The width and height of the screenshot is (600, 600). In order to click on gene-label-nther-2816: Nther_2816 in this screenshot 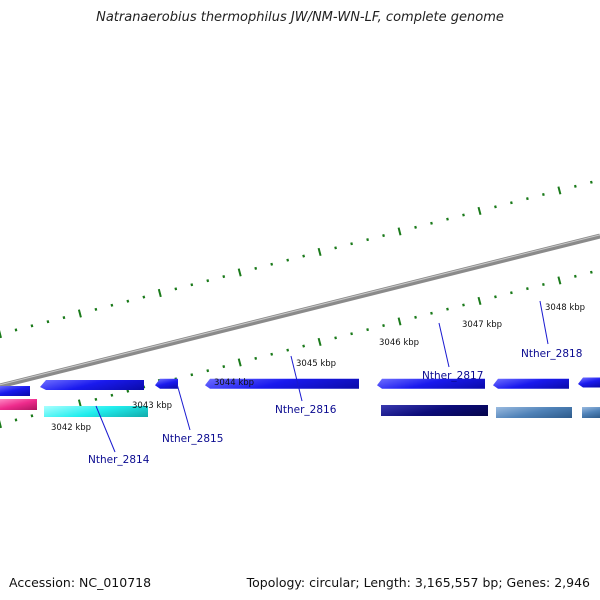, I will do `click(306, 410)`.